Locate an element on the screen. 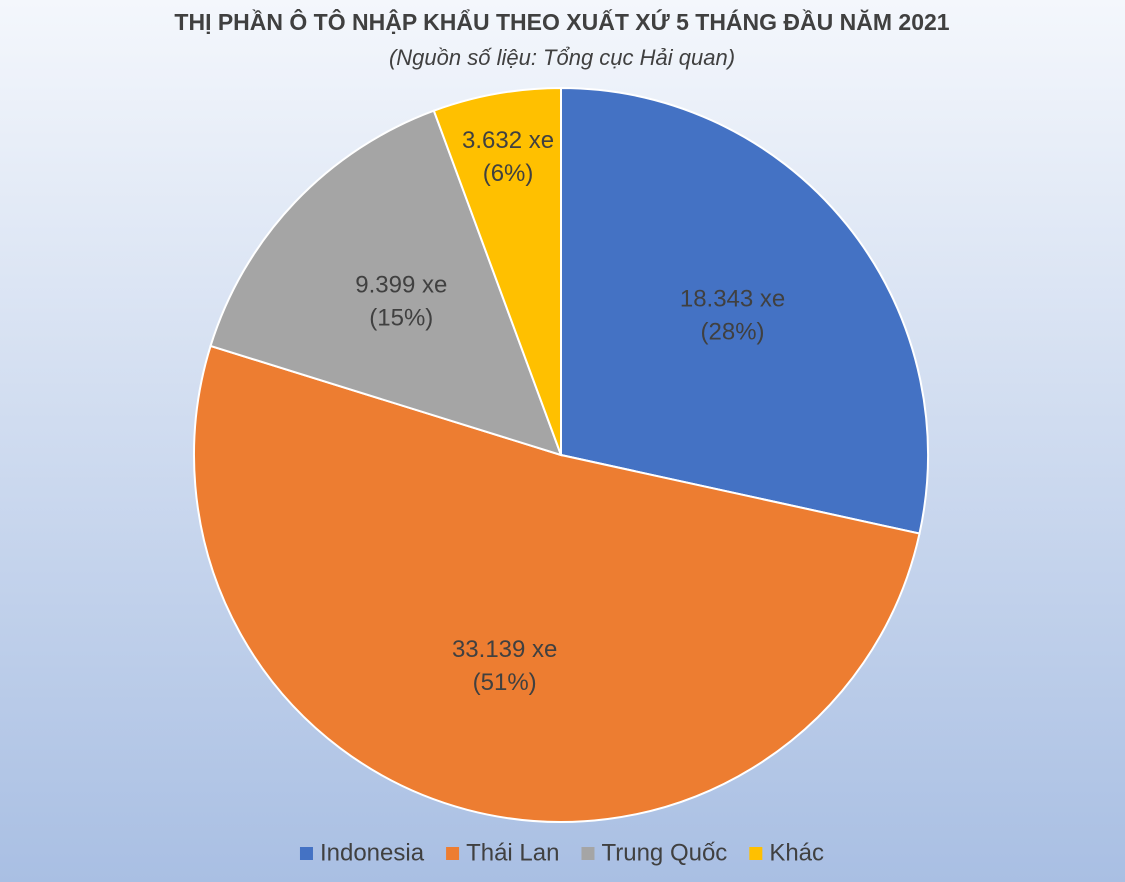  legend: Indonesia Thái Lan Trung Quốc Khác is located at coordinates (561, 852).